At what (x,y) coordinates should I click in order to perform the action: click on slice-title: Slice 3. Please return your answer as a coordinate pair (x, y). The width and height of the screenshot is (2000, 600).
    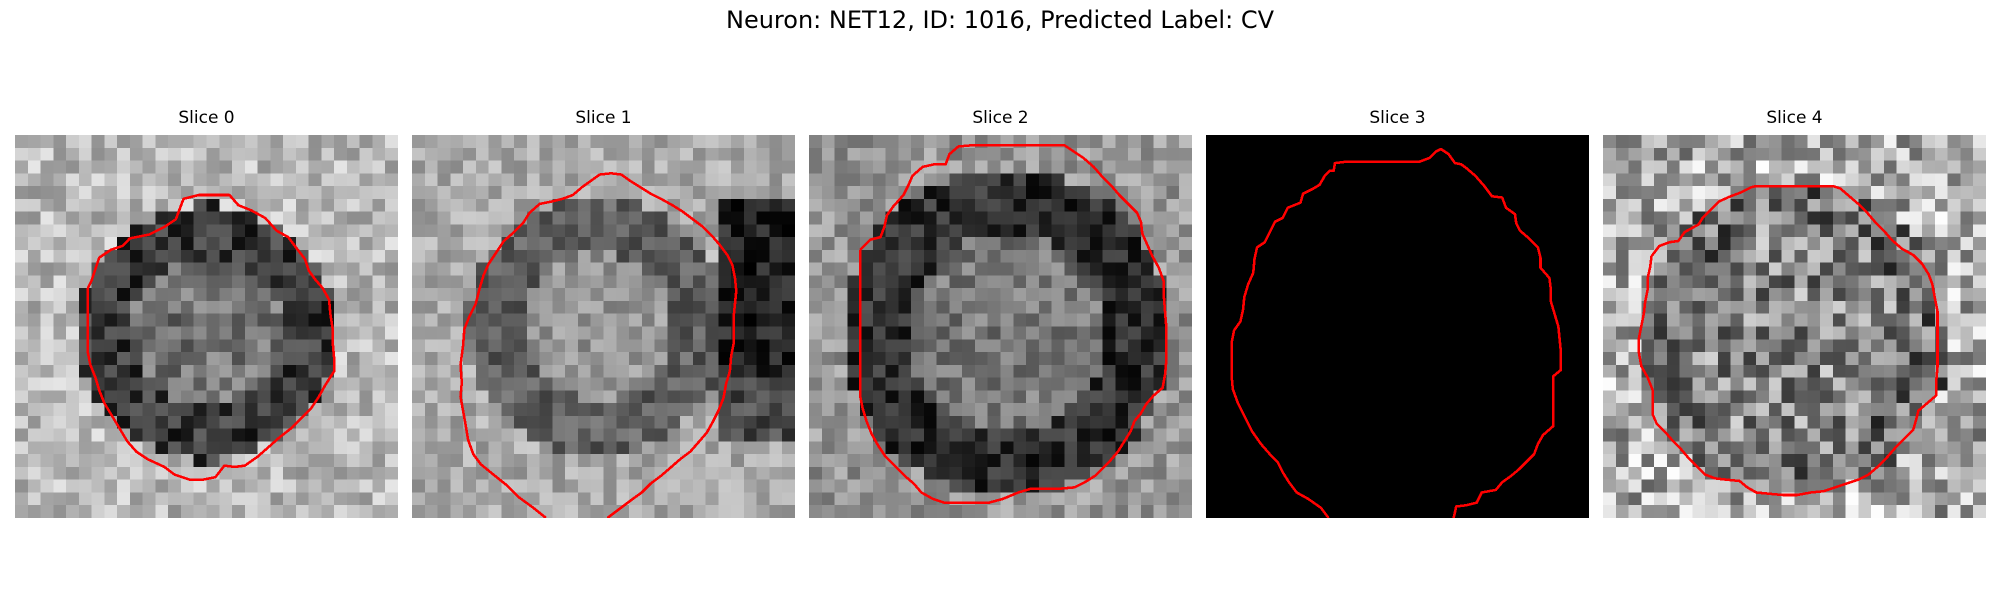
    Looking at the image, I should click on (1397, 118).